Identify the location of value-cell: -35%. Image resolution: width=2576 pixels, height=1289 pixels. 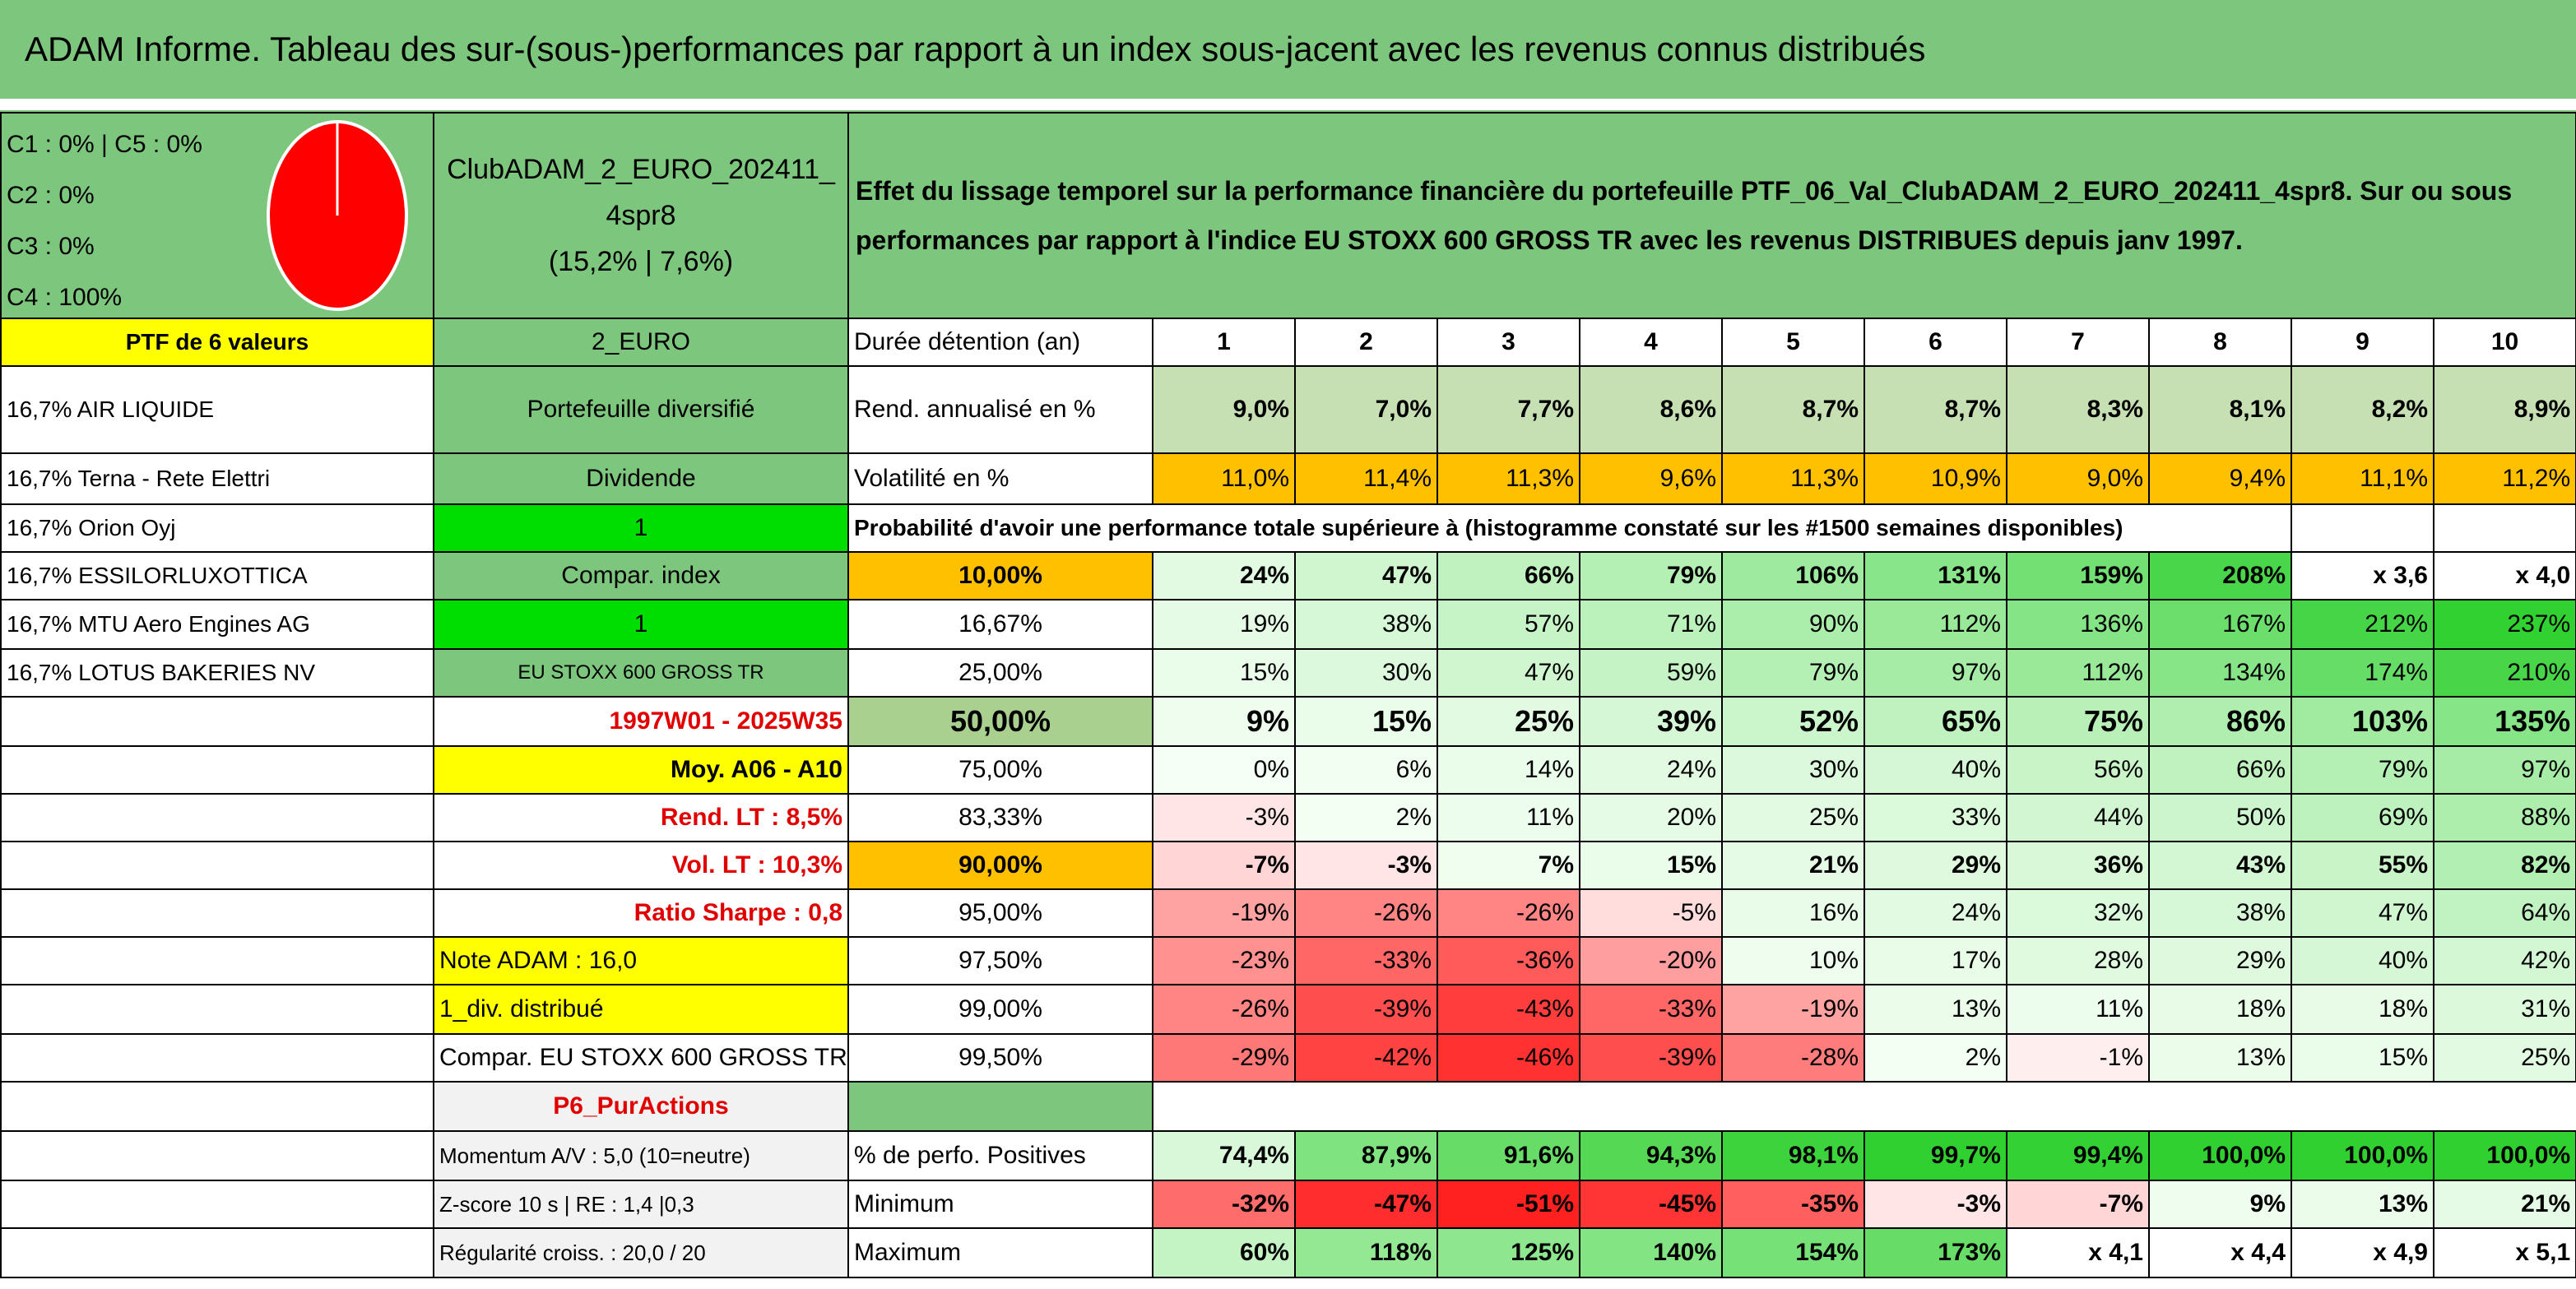
(1793, 1204).